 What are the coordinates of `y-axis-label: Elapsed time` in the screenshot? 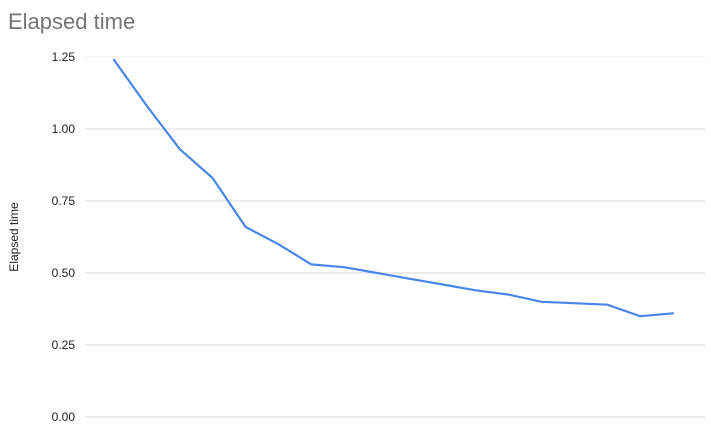 It's located at (14, 237).